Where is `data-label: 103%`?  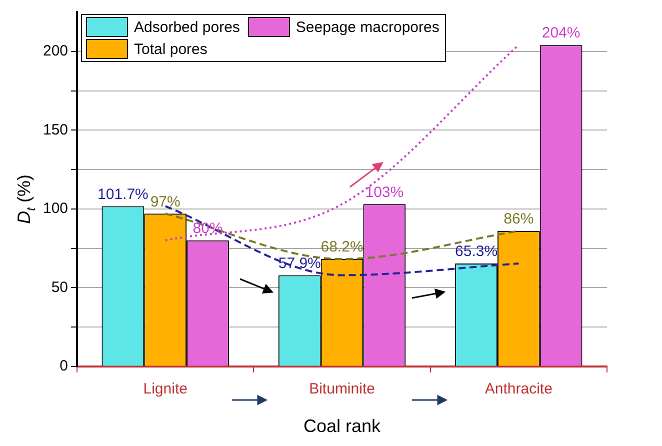
data-label: 103% is located at coordinates (384, 192).